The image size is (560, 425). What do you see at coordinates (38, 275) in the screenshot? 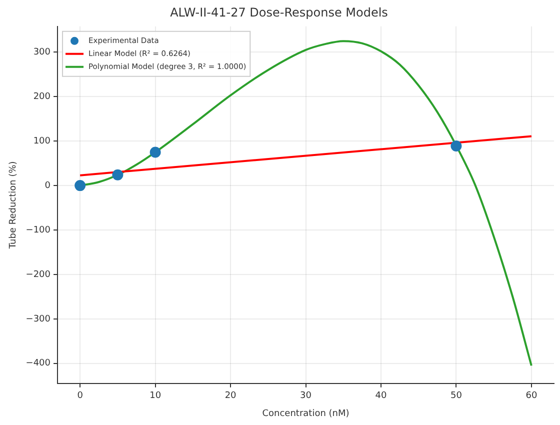
I see `y-tick-label: −200` at bounding box center [38, 275].